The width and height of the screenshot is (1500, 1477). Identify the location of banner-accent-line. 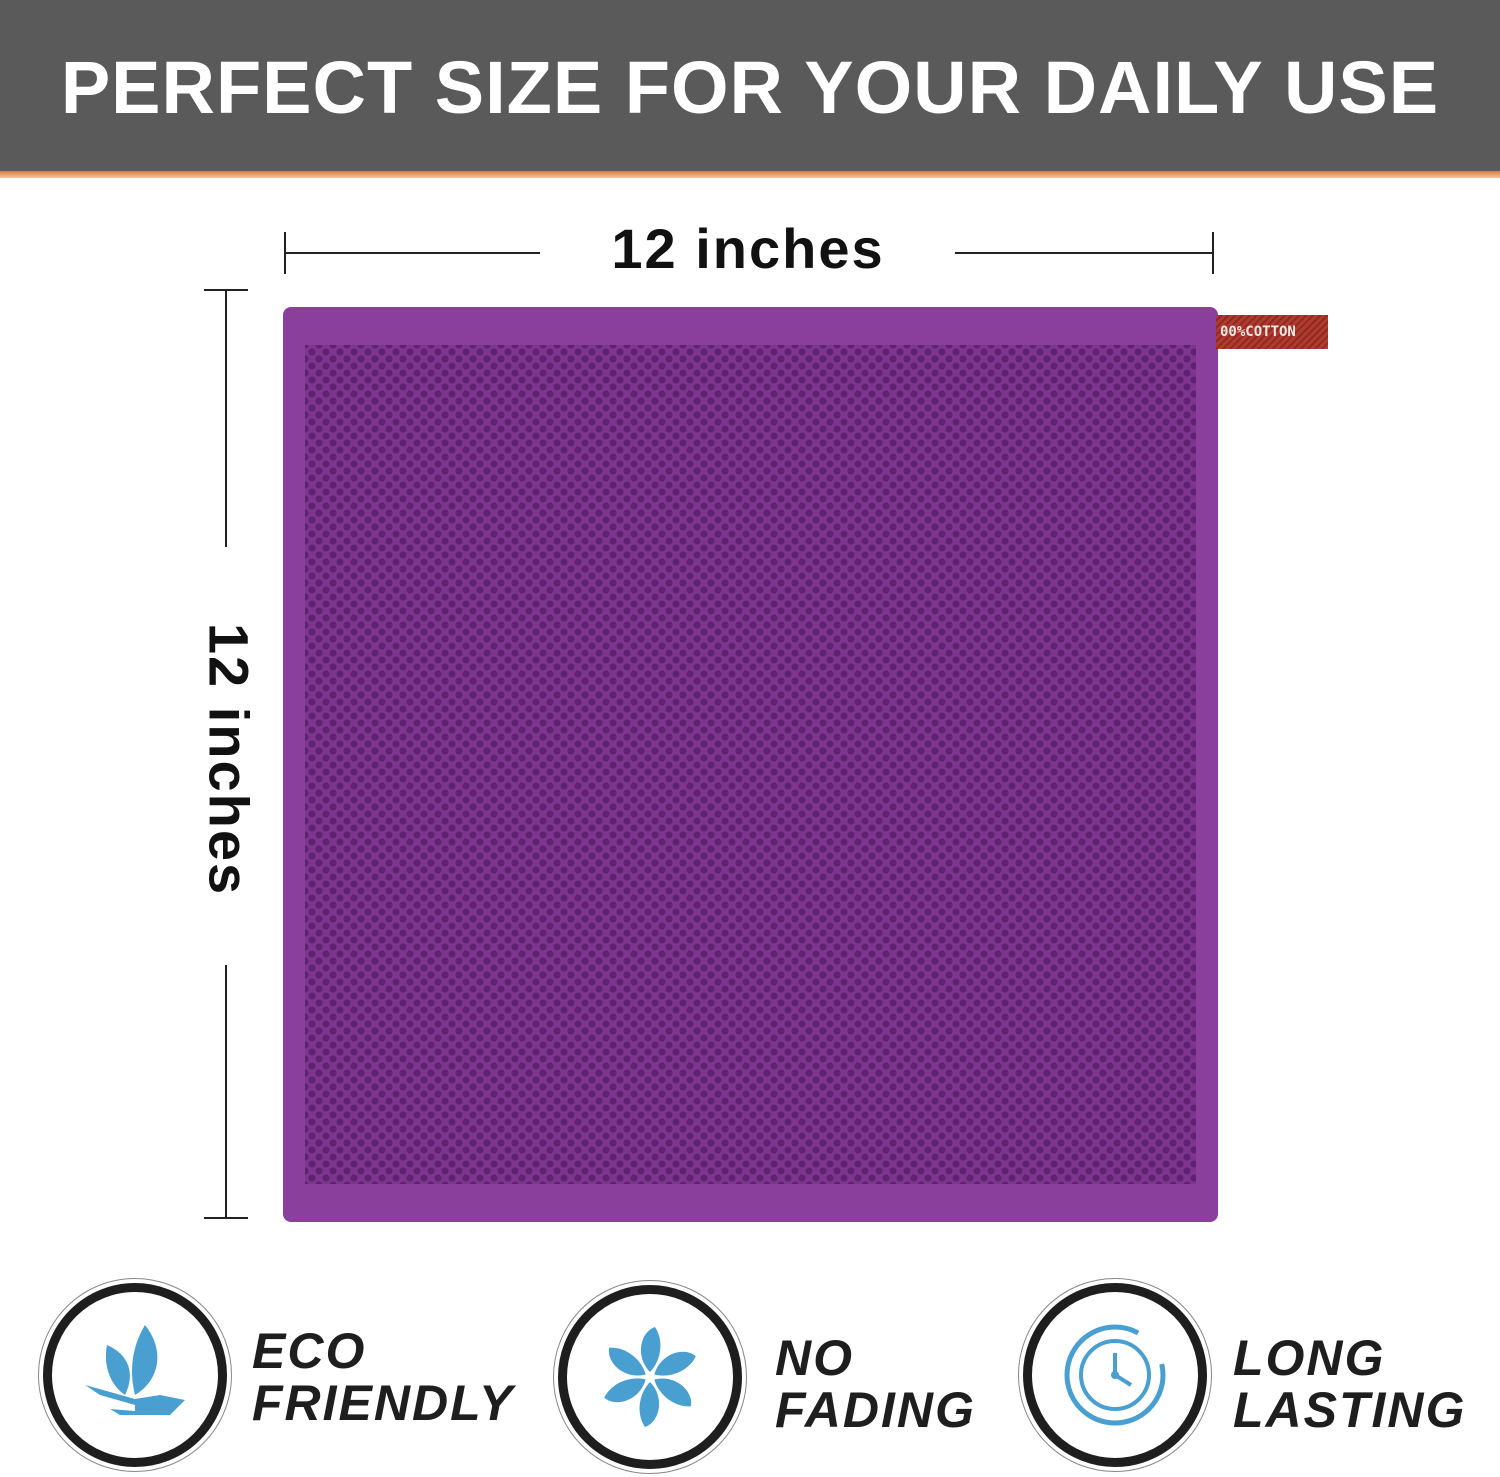
(750, 174).